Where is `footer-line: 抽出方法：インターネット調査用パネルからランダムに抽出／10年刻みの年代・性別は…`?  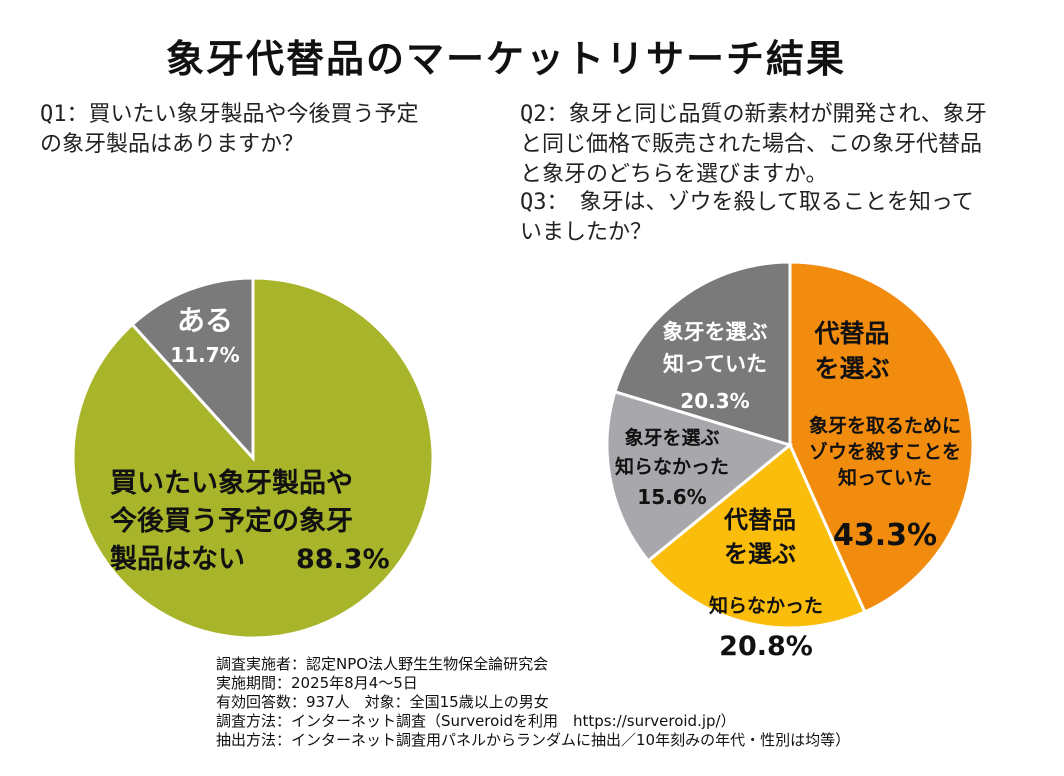
footer-line: 抽出方法：インターネット調査用パネルからランダムに抽出／10年刻みの年代・性別は… is located at coordinates (533, 740).